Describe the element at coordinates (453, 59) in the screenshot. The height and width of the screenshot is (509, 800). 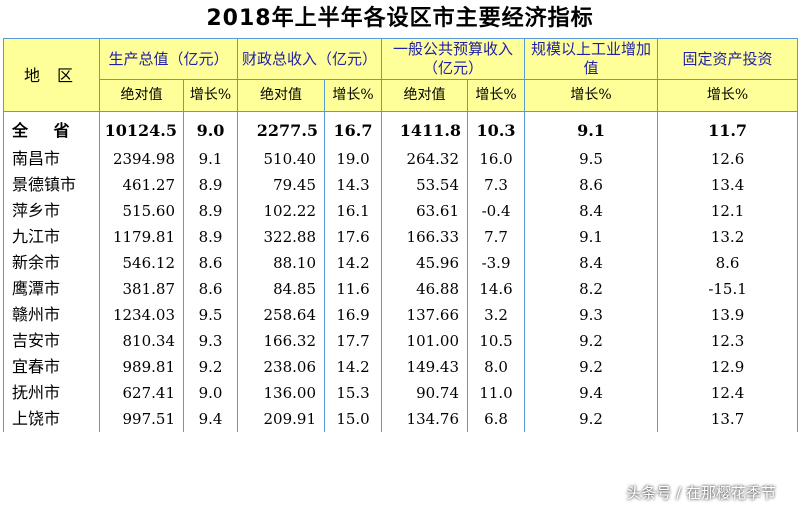
I see `header-budget: 一般公共预算收入（亿元）` at that location.